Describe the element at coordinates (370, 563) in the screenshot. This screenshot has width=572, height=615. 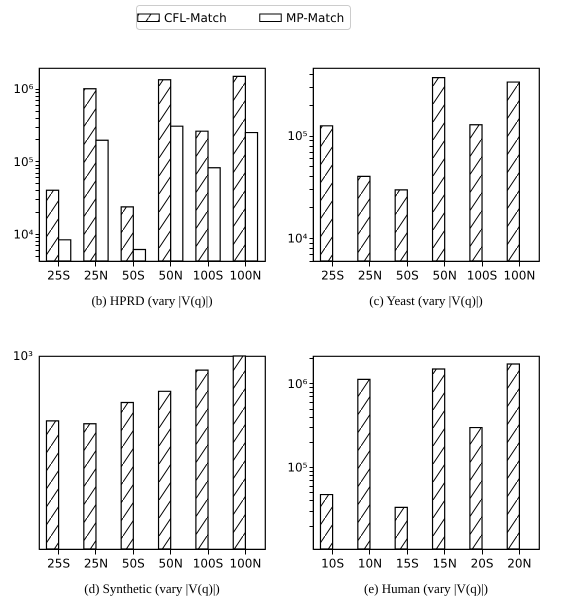
I see `x-tick-label: 10N` at that location.